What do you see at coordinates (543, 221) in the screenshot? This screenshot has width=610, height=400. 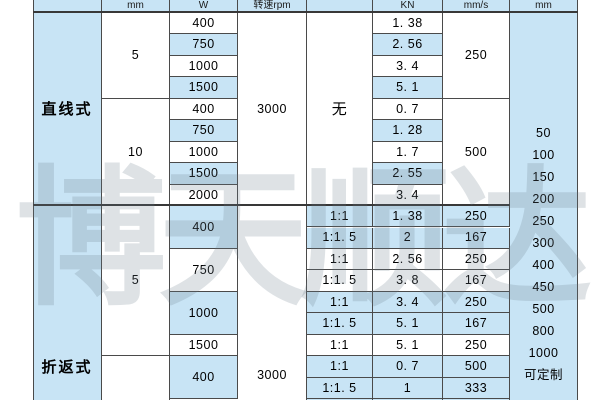 I see `stroke-item: 250` at bounding box center [543, 221].